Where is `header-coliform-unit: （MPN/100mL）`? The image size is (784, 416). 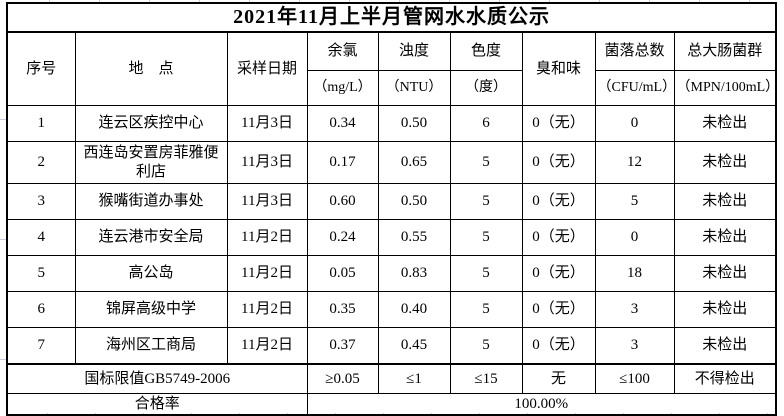
header-coliform-unit: （MPN/100mL） is located at coordinates (725, 88).